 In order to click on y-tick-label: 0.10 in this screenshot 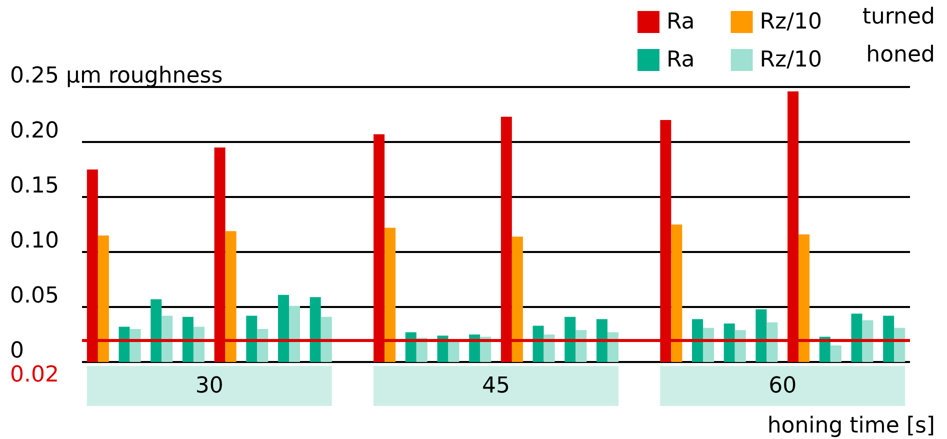, I will do `click(34, 241)`.